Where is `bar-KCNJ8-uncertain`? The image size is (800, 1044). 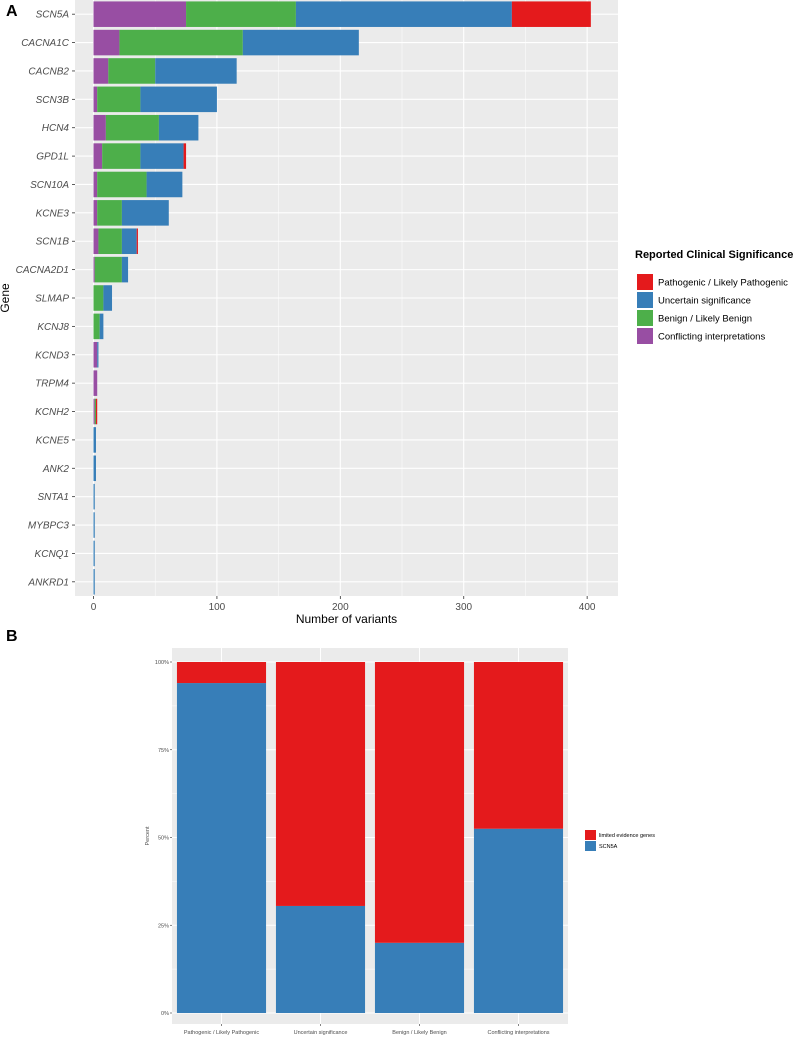
bar-KCNJ8-uncertain is located at coordinates (101, 326).